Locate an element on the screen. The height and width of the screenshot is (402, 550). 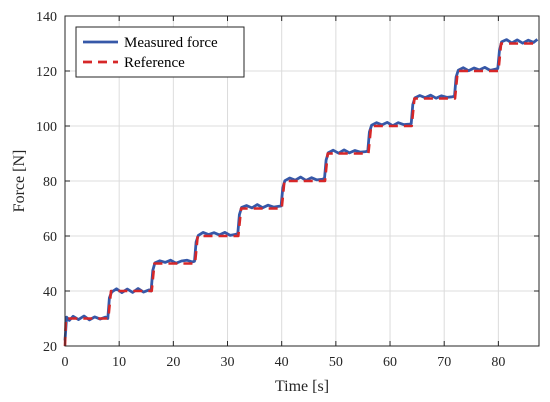
y-tick-label: 80 is located at coordinates (50, 182).